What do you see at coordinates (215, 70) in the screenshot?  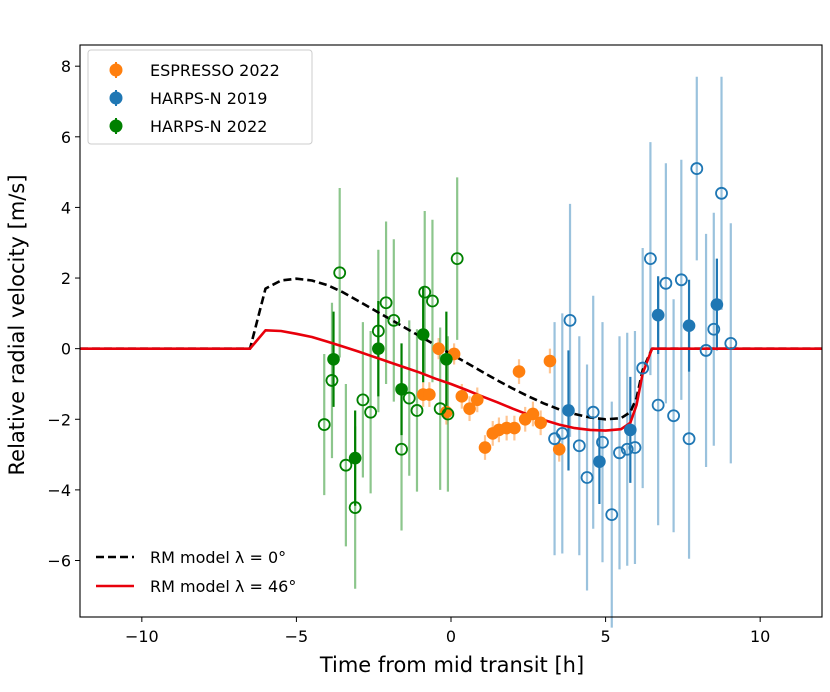 I see `legend-espresso-label: ESPRESSO 2022` at bounding box center [215, 70].